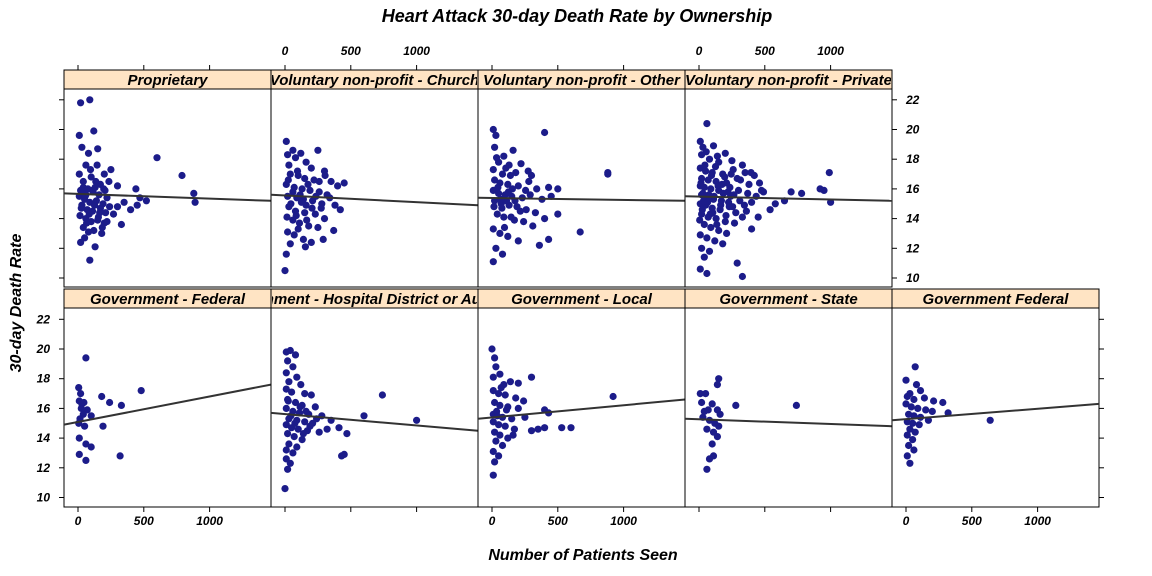 The image size is (1152, 576). What do you see at coordinates (788, 80) in the screenshot?
I see `strip-label: Voluntary non-profit - Private` at bounding box center [788, 80].